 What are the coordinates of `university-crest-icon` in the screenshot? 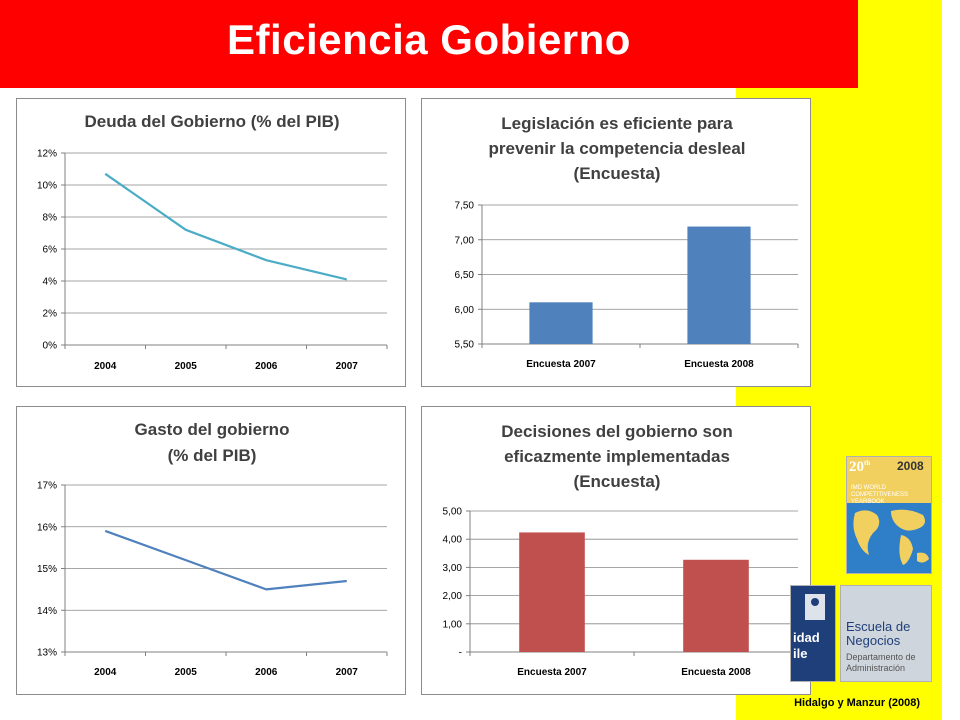 It's located at (815, 607).